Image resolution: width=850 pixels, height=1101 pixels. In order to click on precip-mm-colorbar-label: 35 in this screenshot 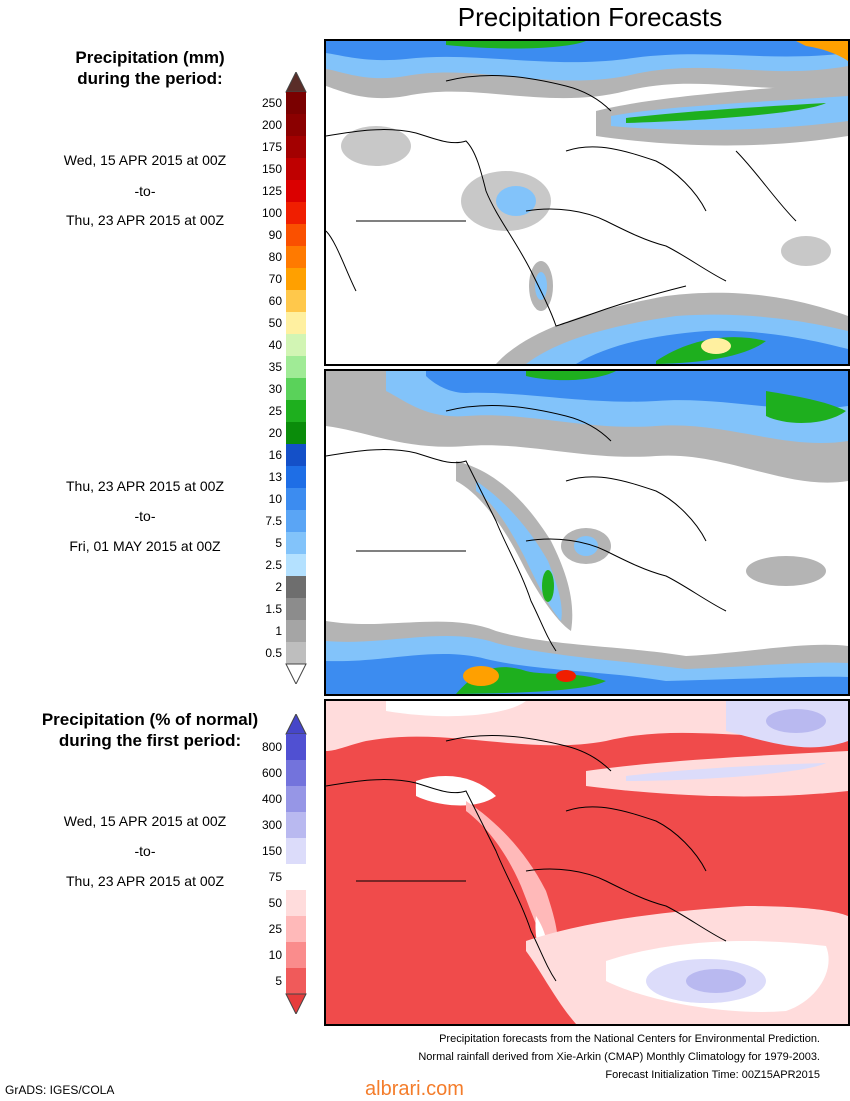, I will do `click(275, 367)`.